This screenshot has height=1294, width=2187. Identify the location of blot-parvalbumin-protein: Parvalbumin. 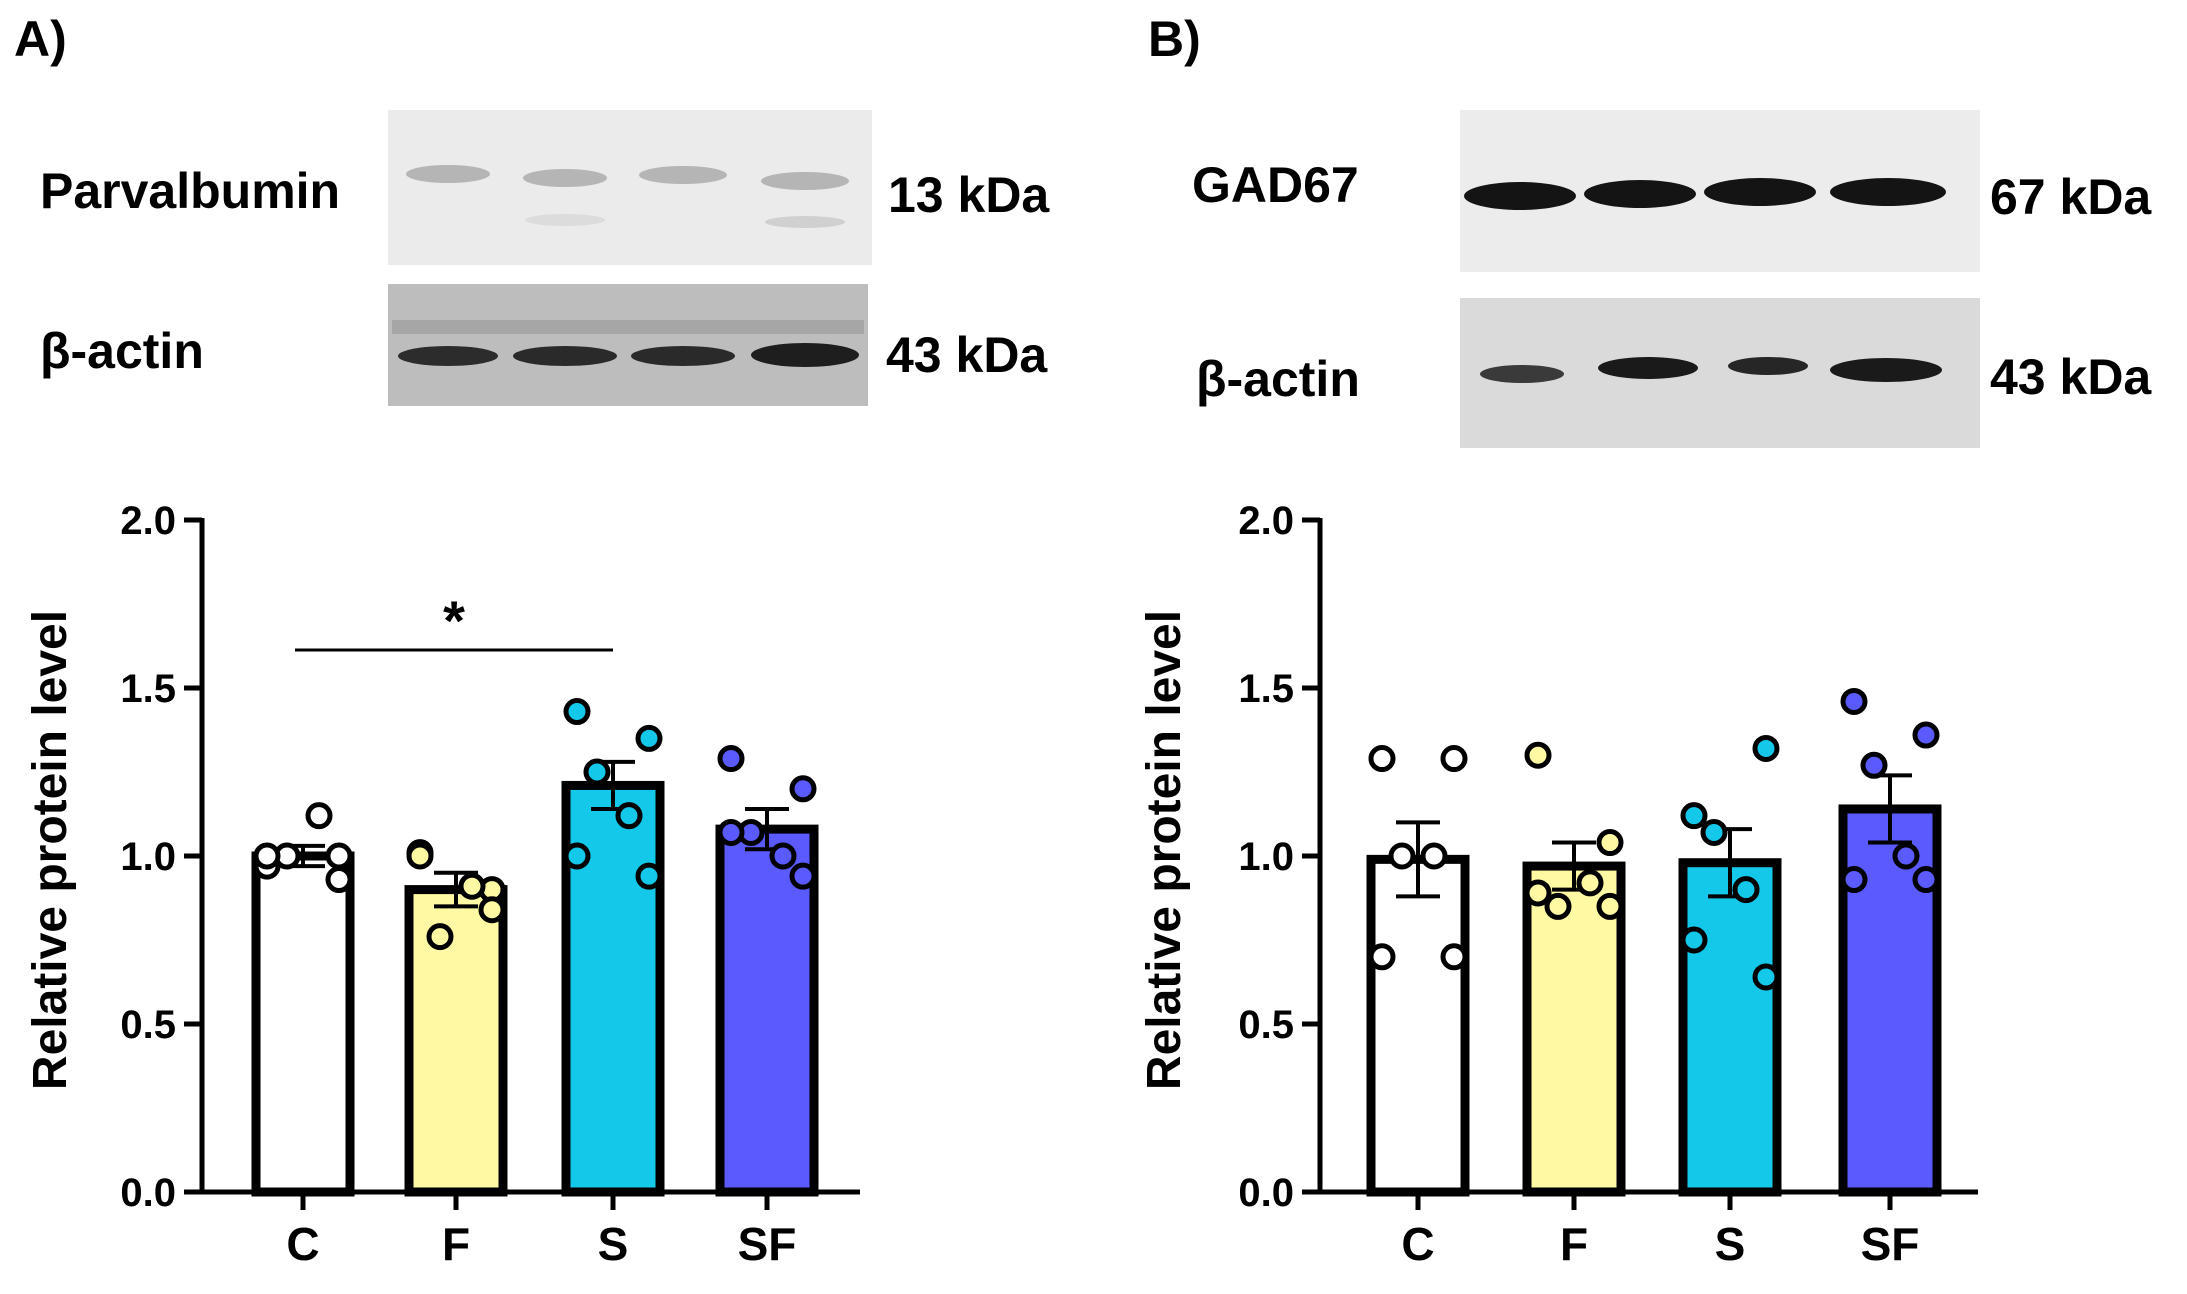
(190, 191).